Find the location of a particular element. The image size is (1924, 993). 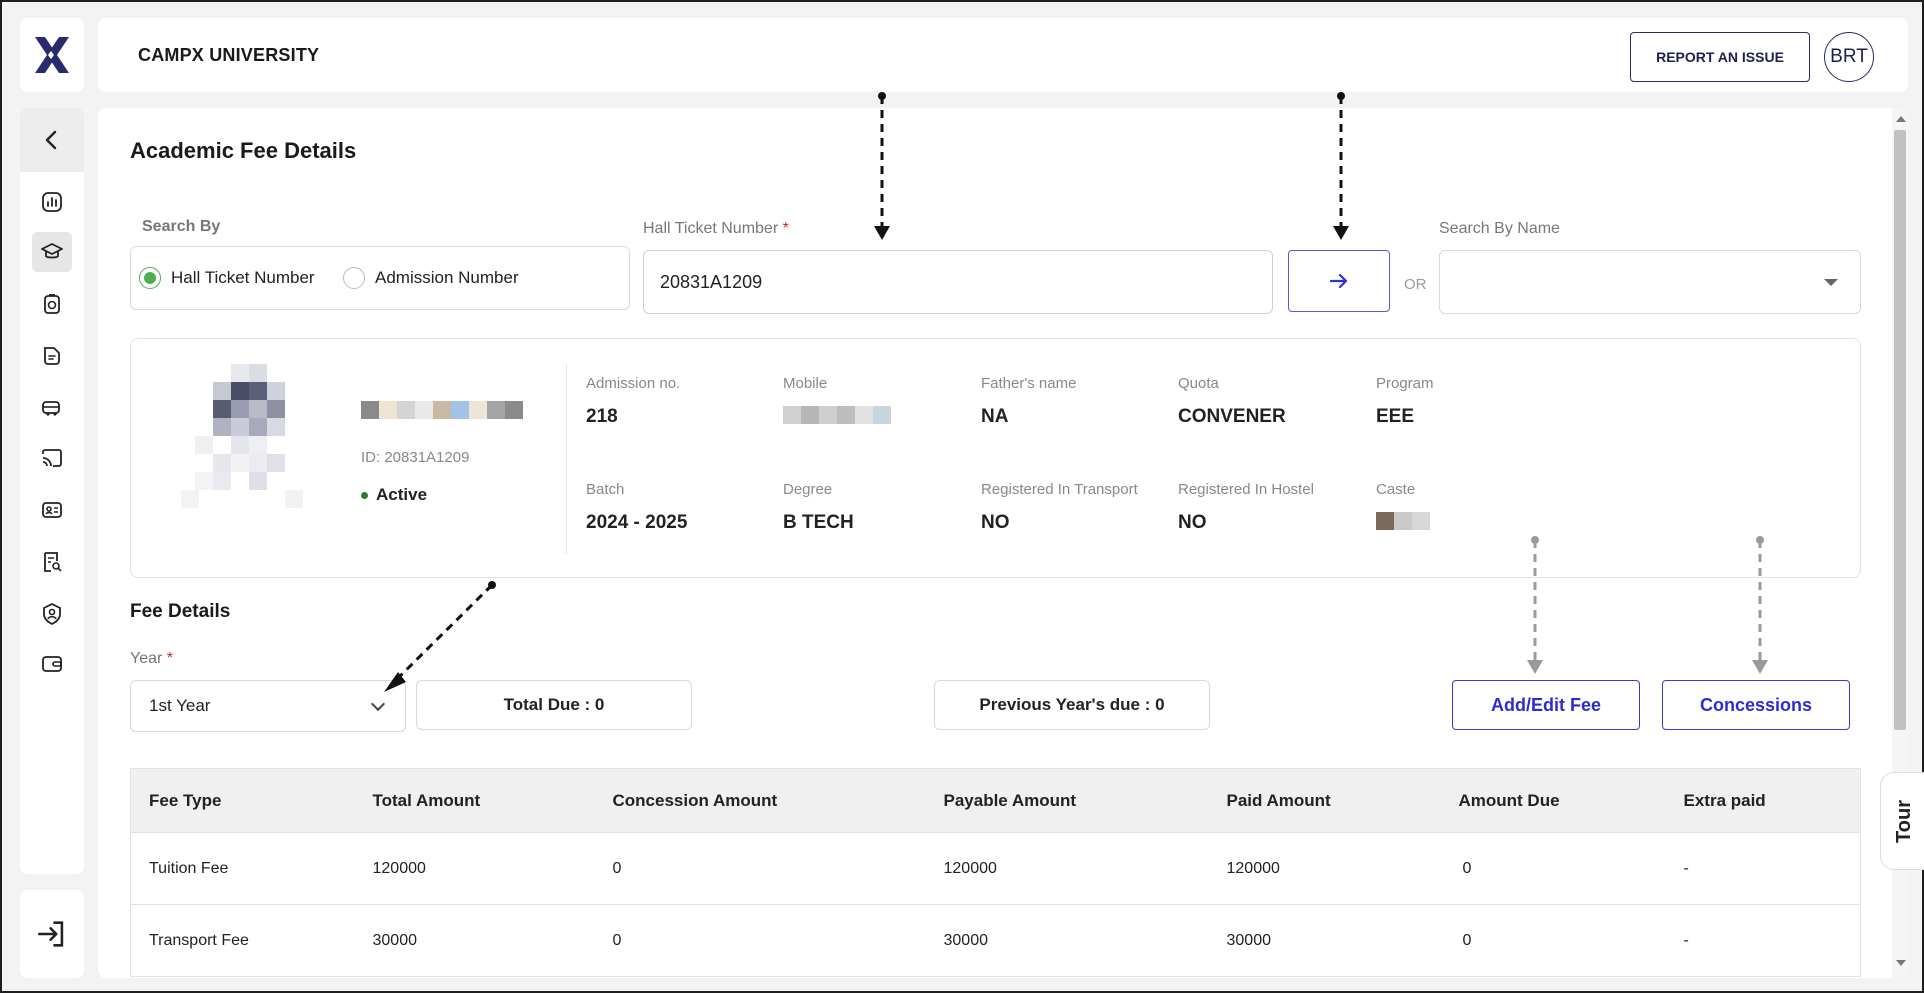

add-edit-fee-button: Add/Edit Fee is located at coordinates (1546, 705).